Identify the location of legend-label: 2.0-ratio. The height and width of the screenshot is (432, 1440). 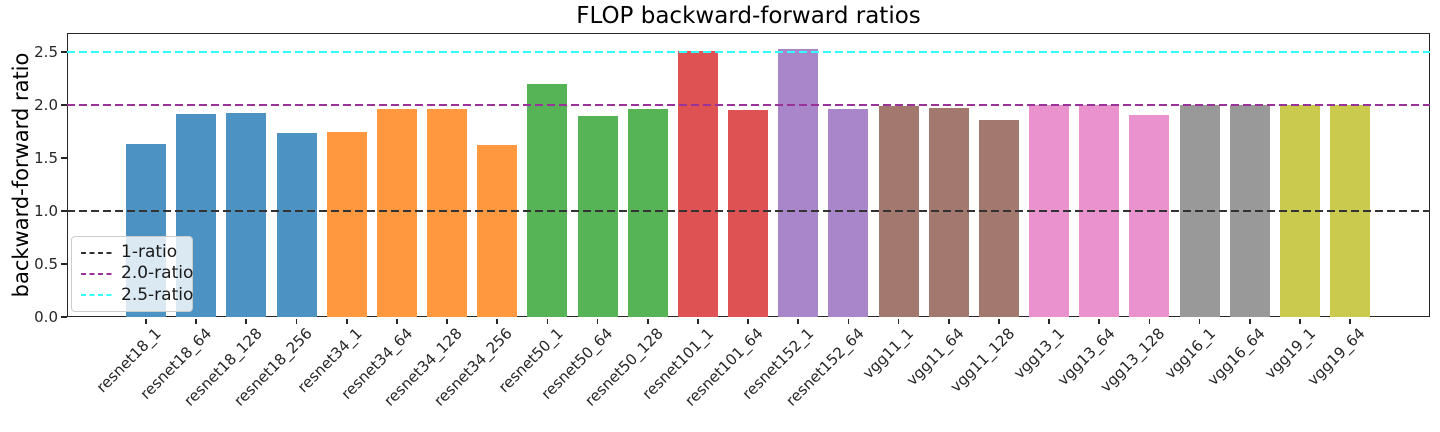
(157, 273).